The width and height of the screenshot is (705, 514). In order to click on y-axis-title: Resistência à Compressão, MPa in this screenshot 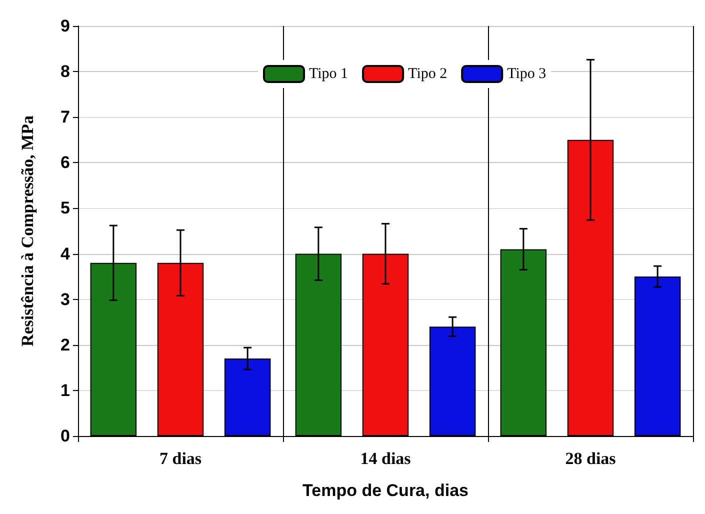, I will do `click(27, 230)`.